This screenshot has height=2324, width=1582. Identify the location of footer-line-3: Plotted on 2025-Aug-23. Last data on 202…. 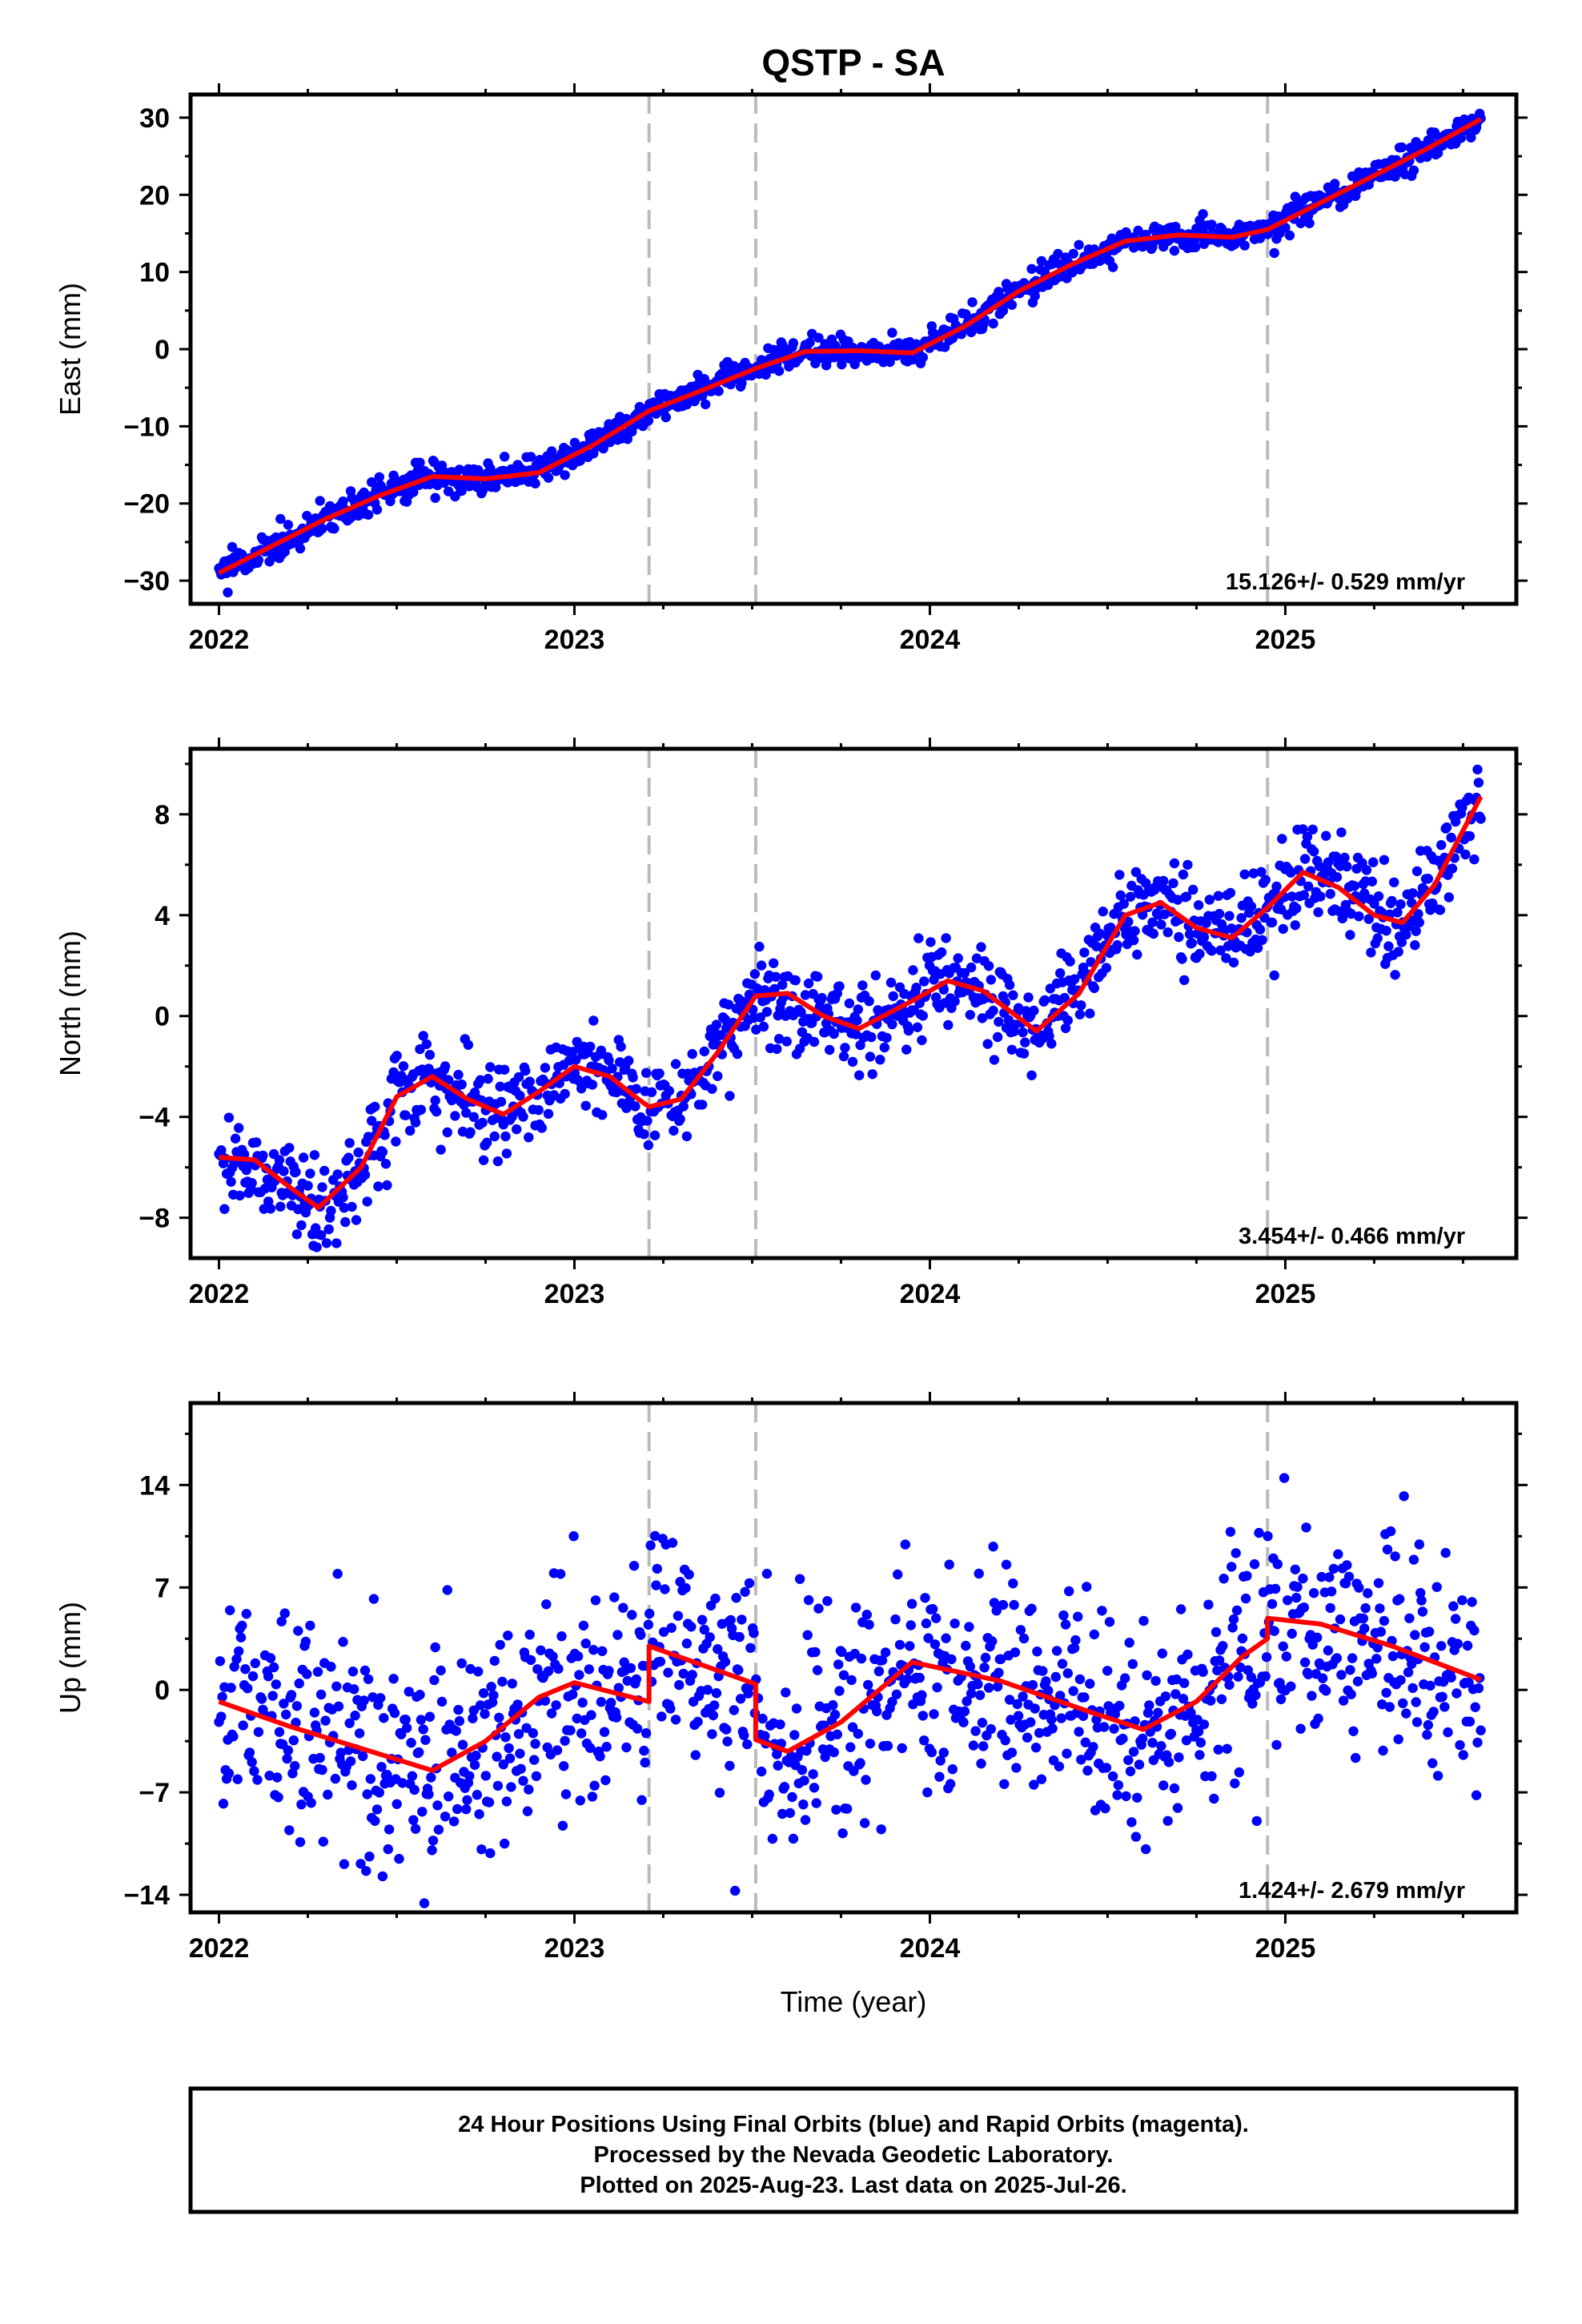
(853, 2185).